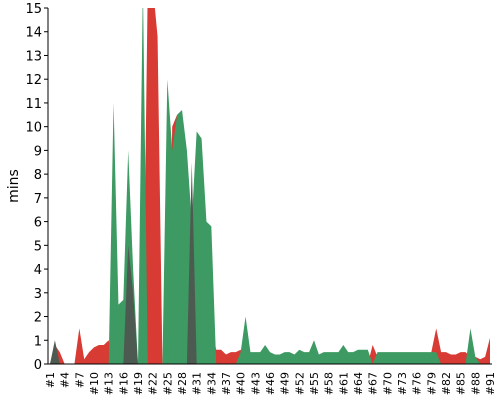 The image size is (500, 400). I want to click on x-tick-label: #58, so click(329, 383).